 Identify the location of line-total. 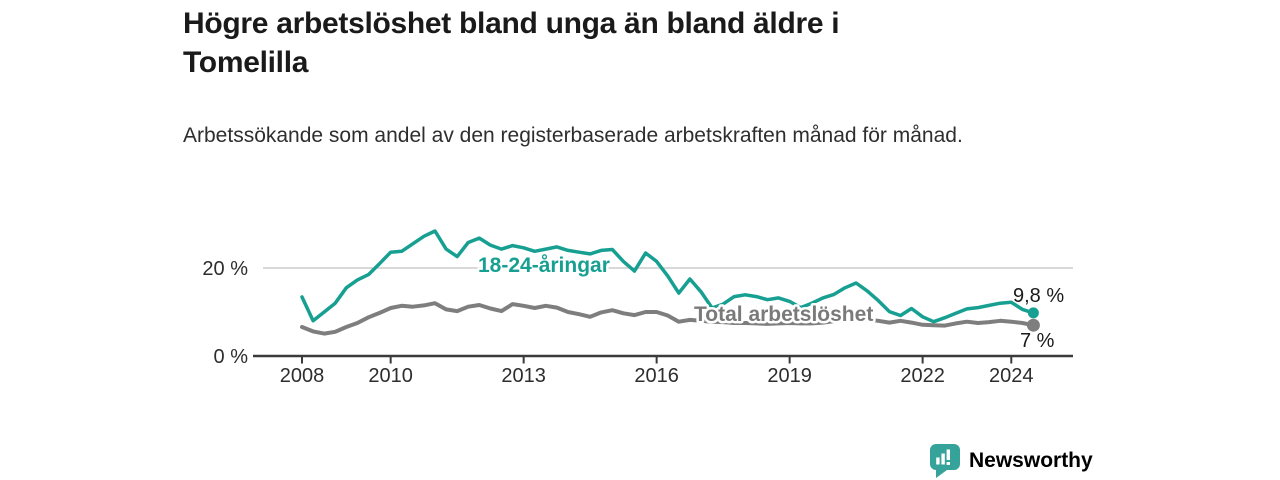
(668, 318).